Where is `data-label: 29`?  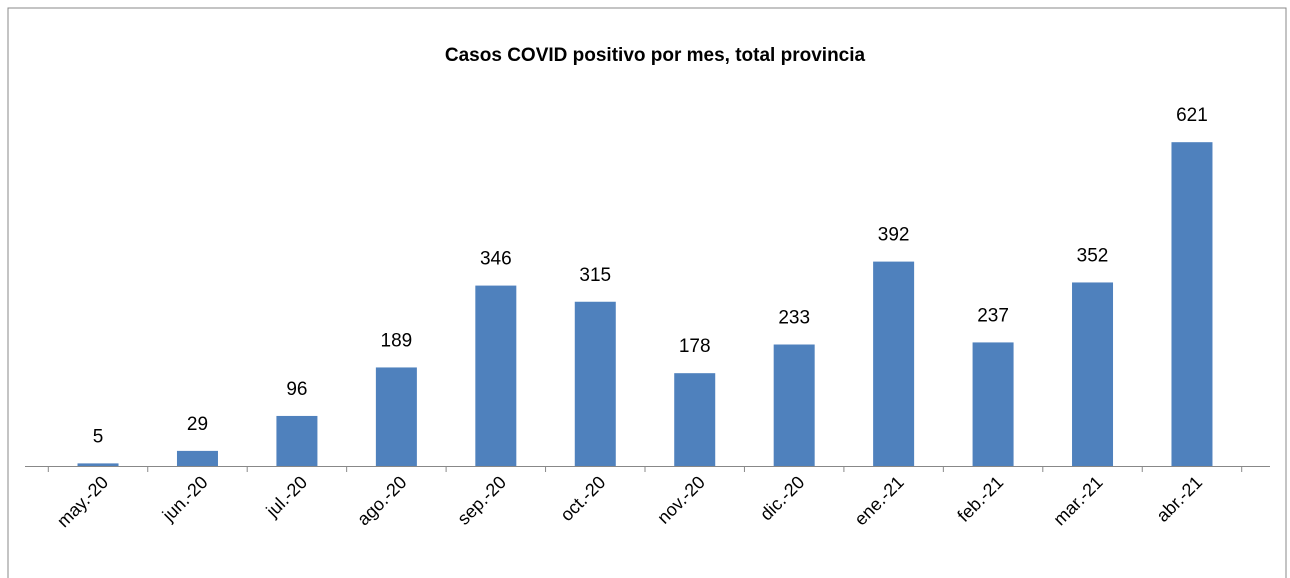
data-label: 29 is located at coordinates (197, 424).